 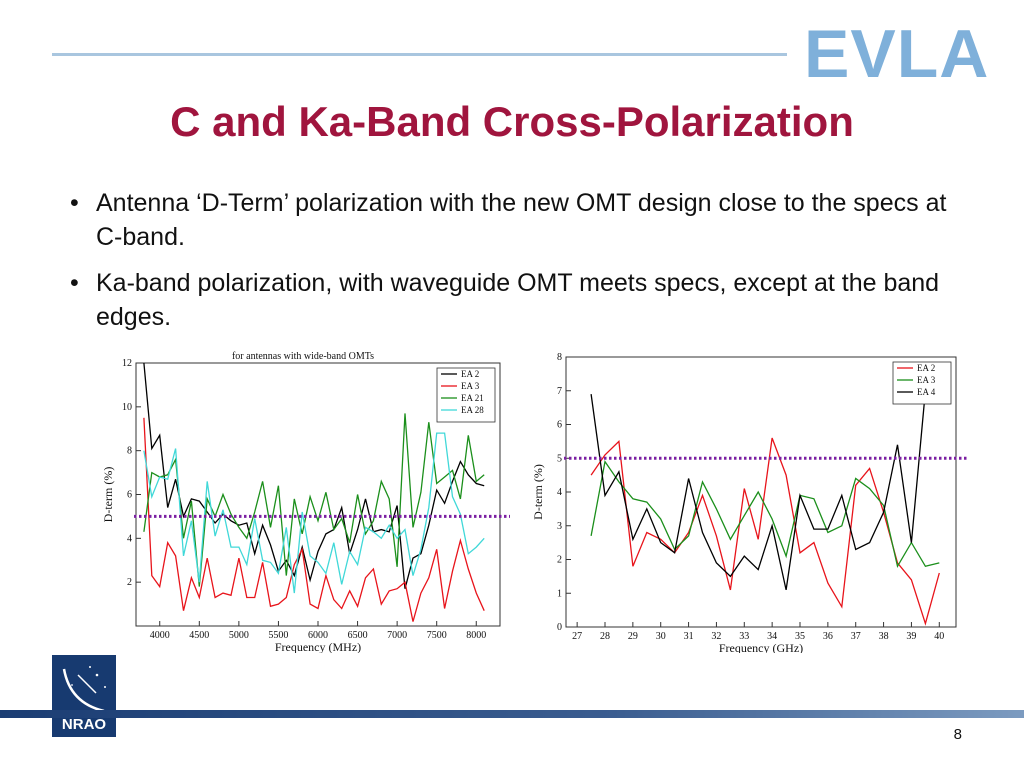 I want to click on y-tick-label: 10, so click(x=127, y=407).